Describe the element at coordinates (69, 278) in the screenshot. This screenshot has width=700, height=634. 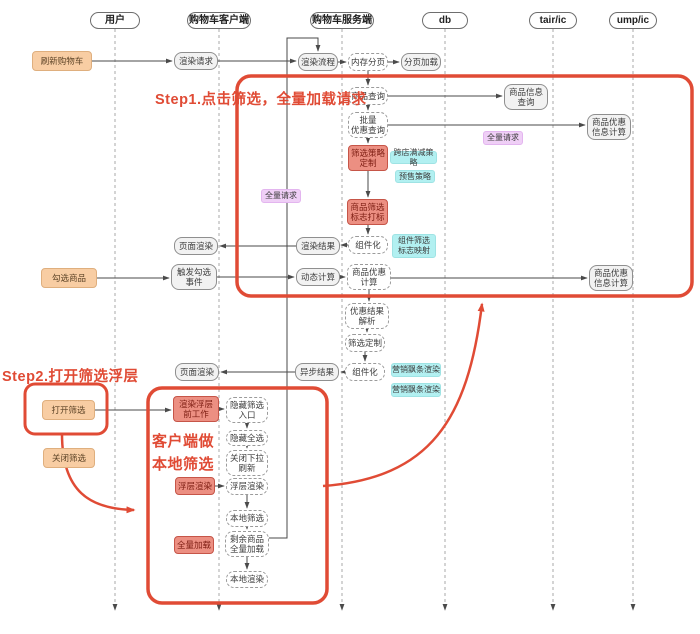
I see `node-check-product: 勾选商品` at that location.